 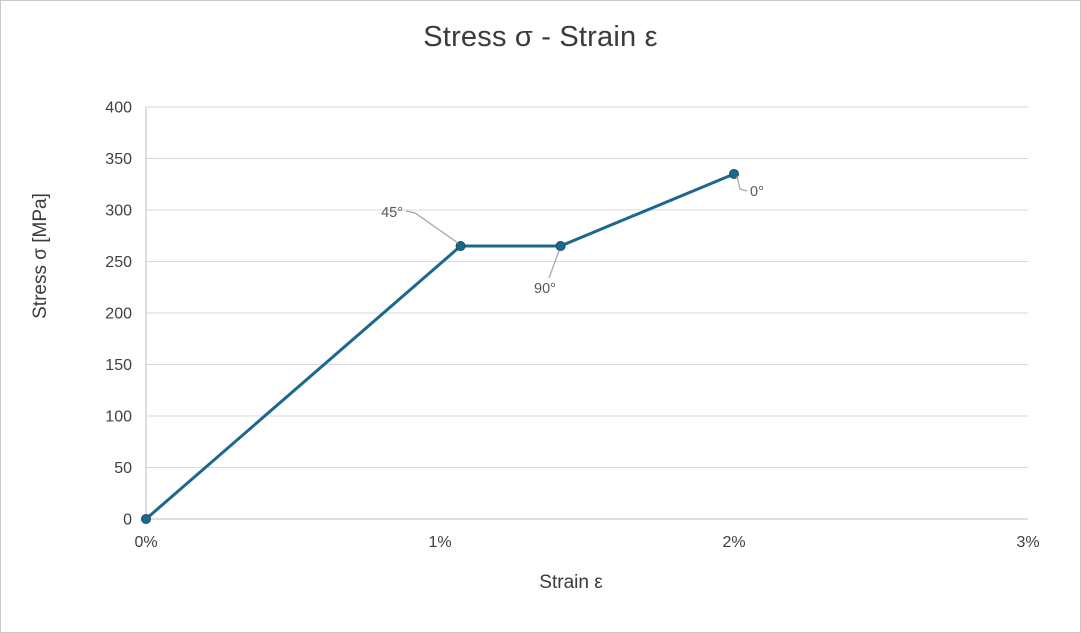 What do you see at coordinates (757, 192) in the screenshot?
I see `annotation-label: 0°` at bounding box center [757, 192].